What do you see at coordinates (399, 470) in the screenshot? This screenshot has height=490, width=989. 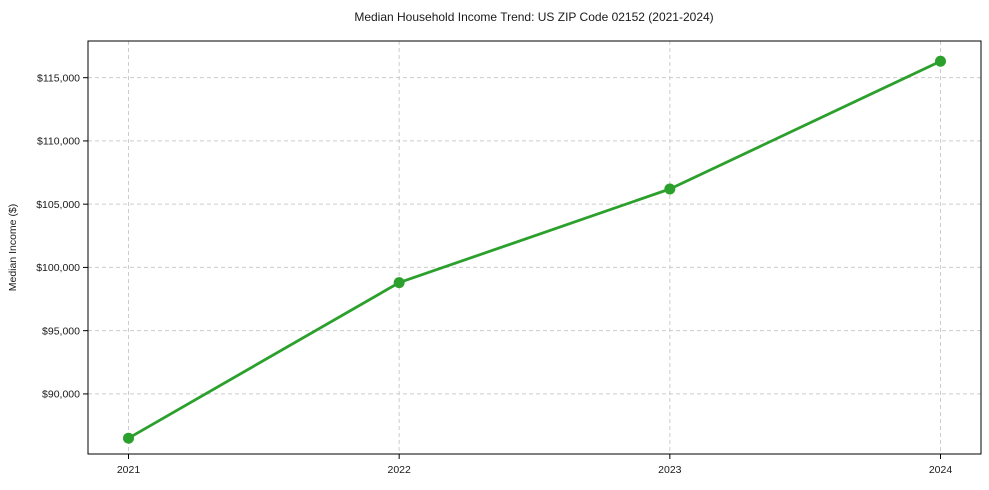 I see `x-tick-label: 2022` at bounding box center [399, 470].